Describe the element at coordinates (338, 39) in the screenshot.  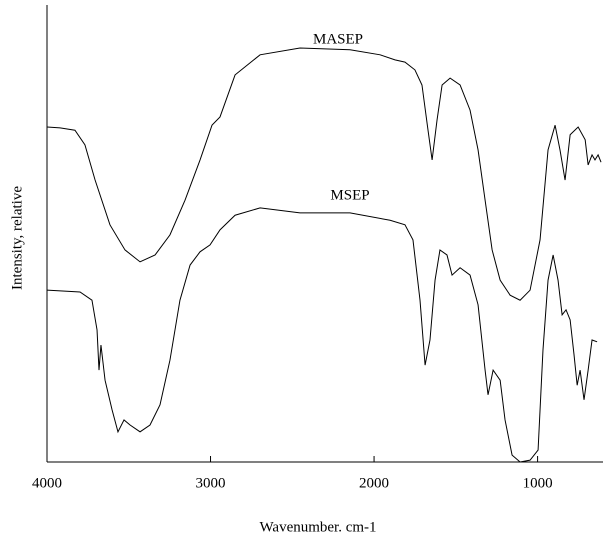
I see `annotation: MASEP` at that location.